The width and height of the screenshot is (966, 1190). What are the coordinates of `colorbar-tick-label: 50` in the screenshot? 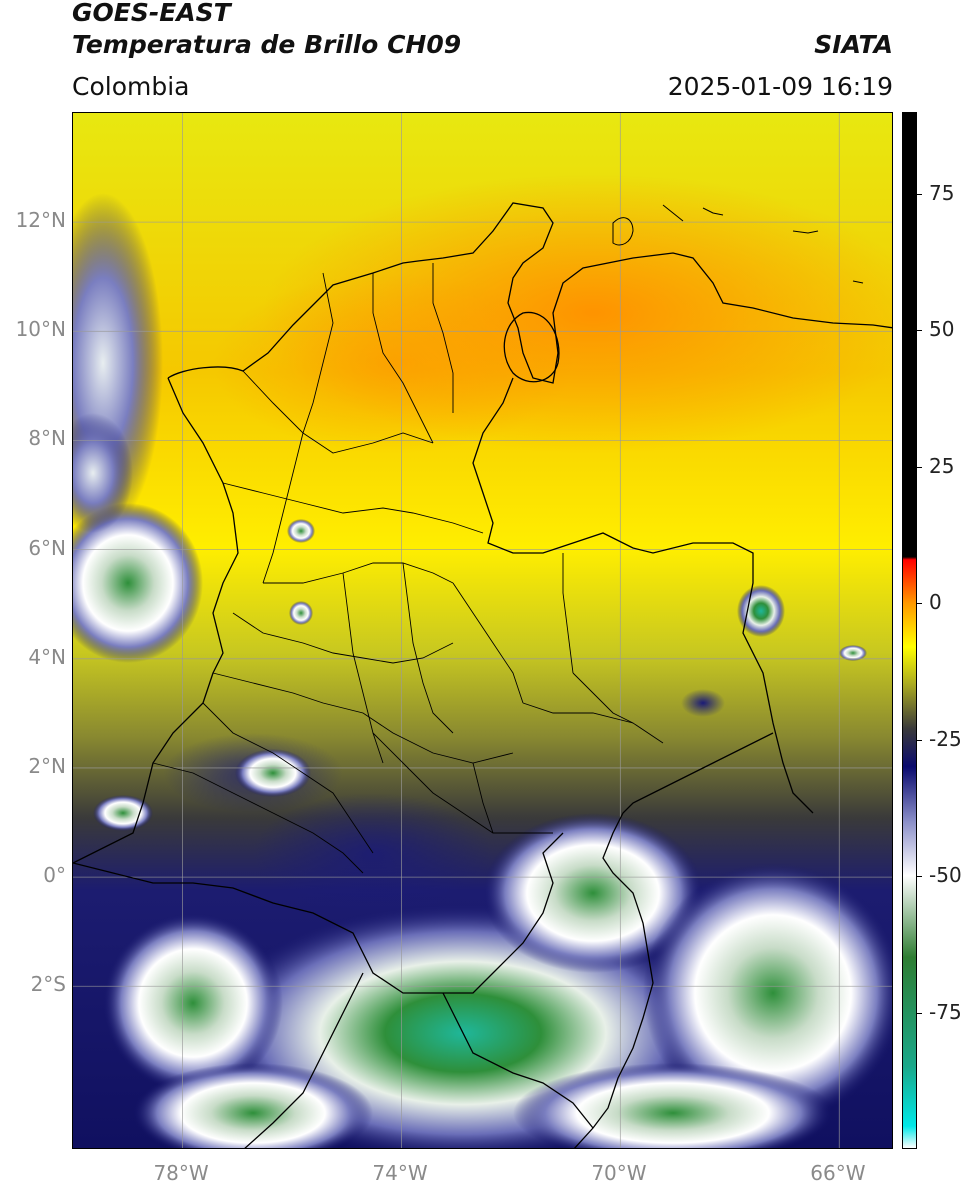 It's located at (942, 329).